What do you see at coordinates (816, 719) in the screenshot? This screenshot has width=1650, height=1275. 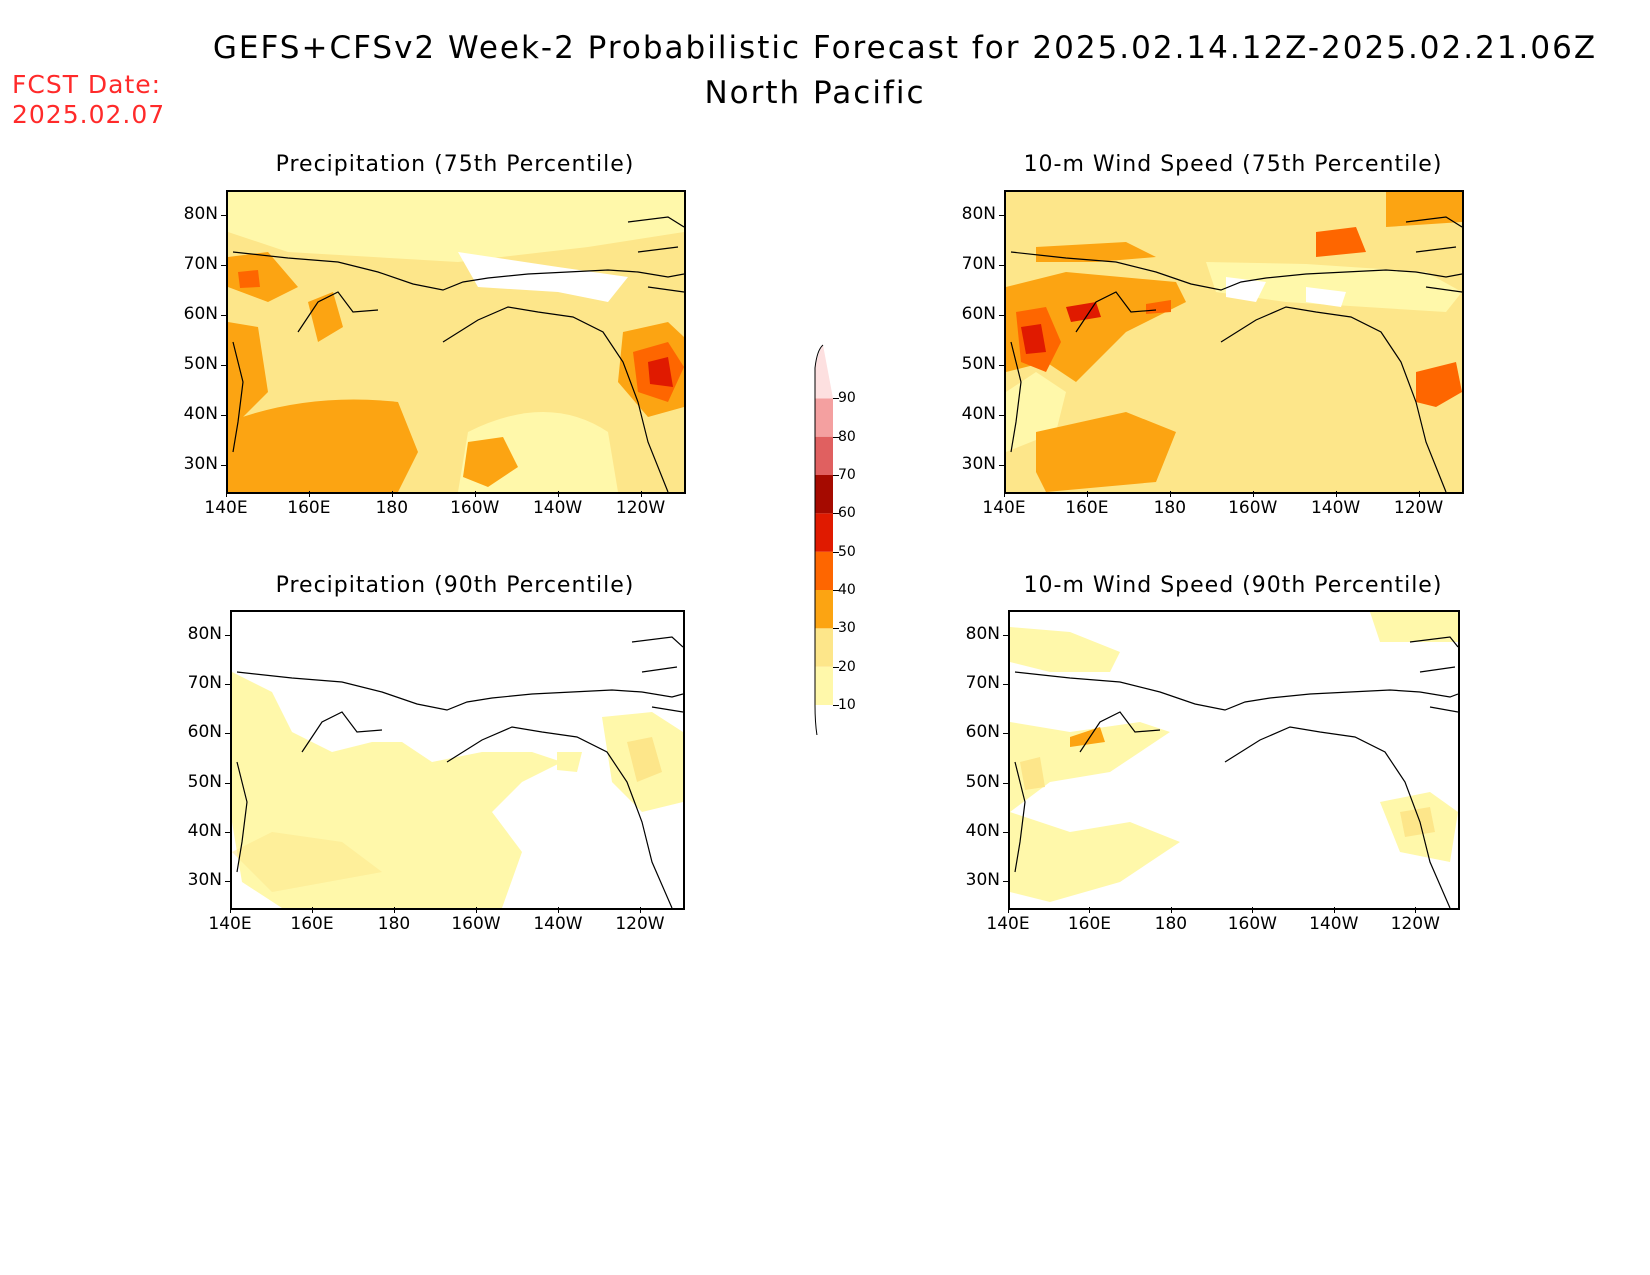 I see `colorbar-lower-tip` at bounding box center [816, 719].